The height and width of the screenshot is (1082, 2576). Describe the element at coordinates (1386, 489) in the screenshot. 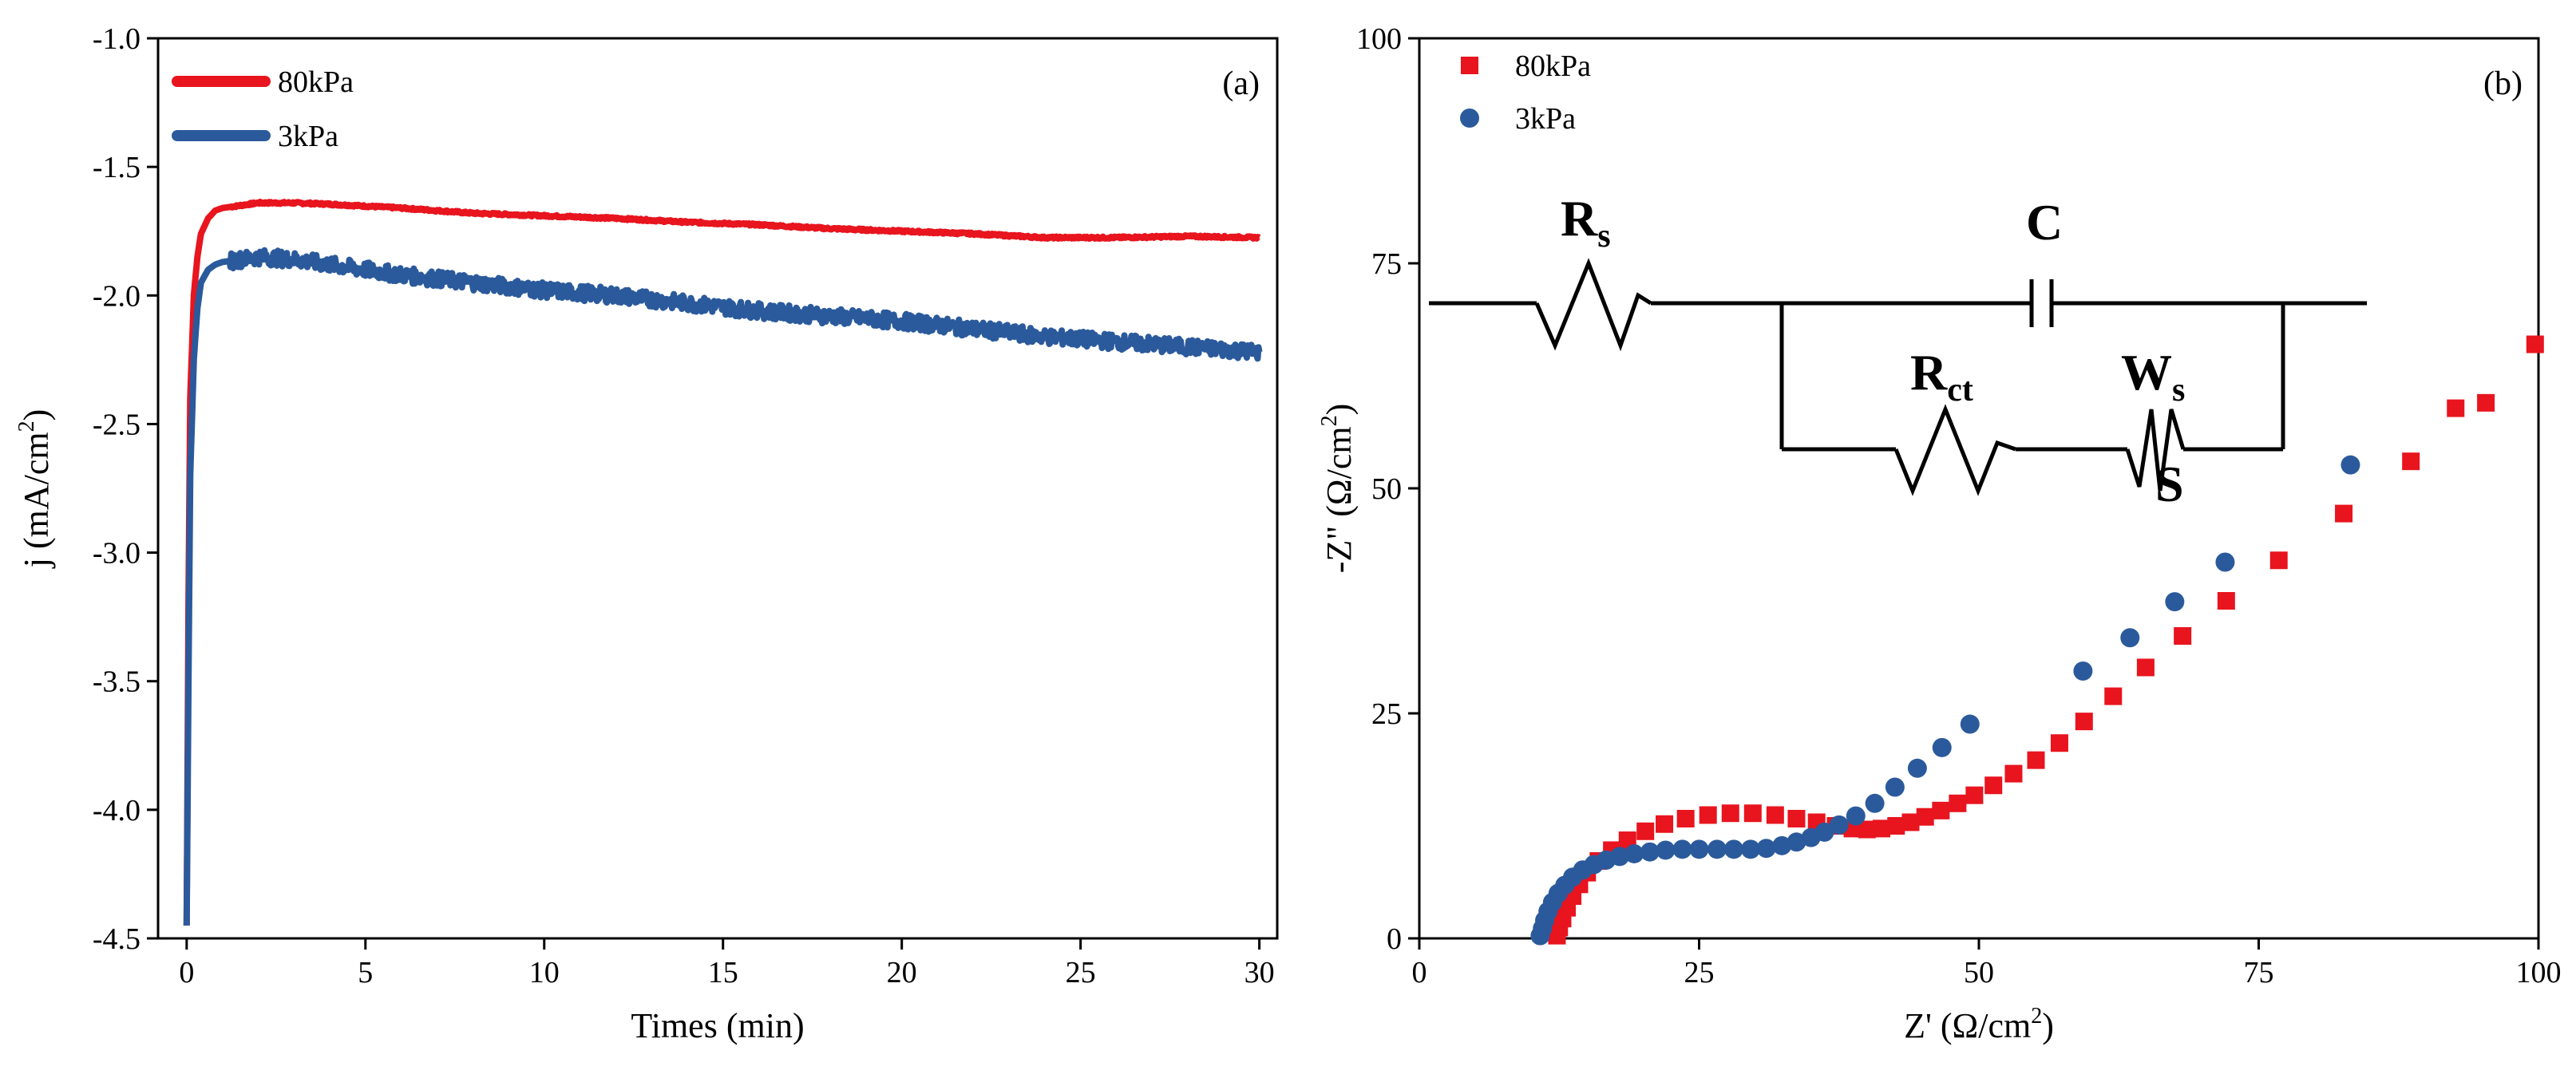

I see `y-tick-label: 50` at that location.